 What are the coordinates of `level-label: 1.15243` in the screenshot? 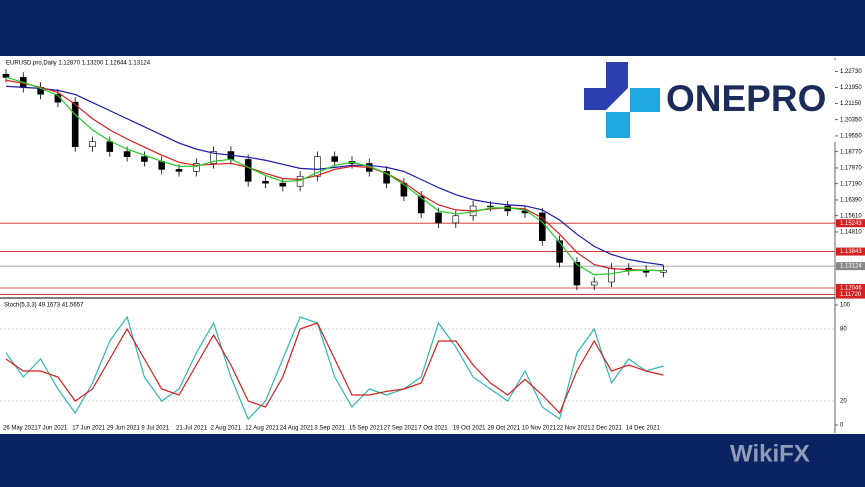 It's located at (851, 224).